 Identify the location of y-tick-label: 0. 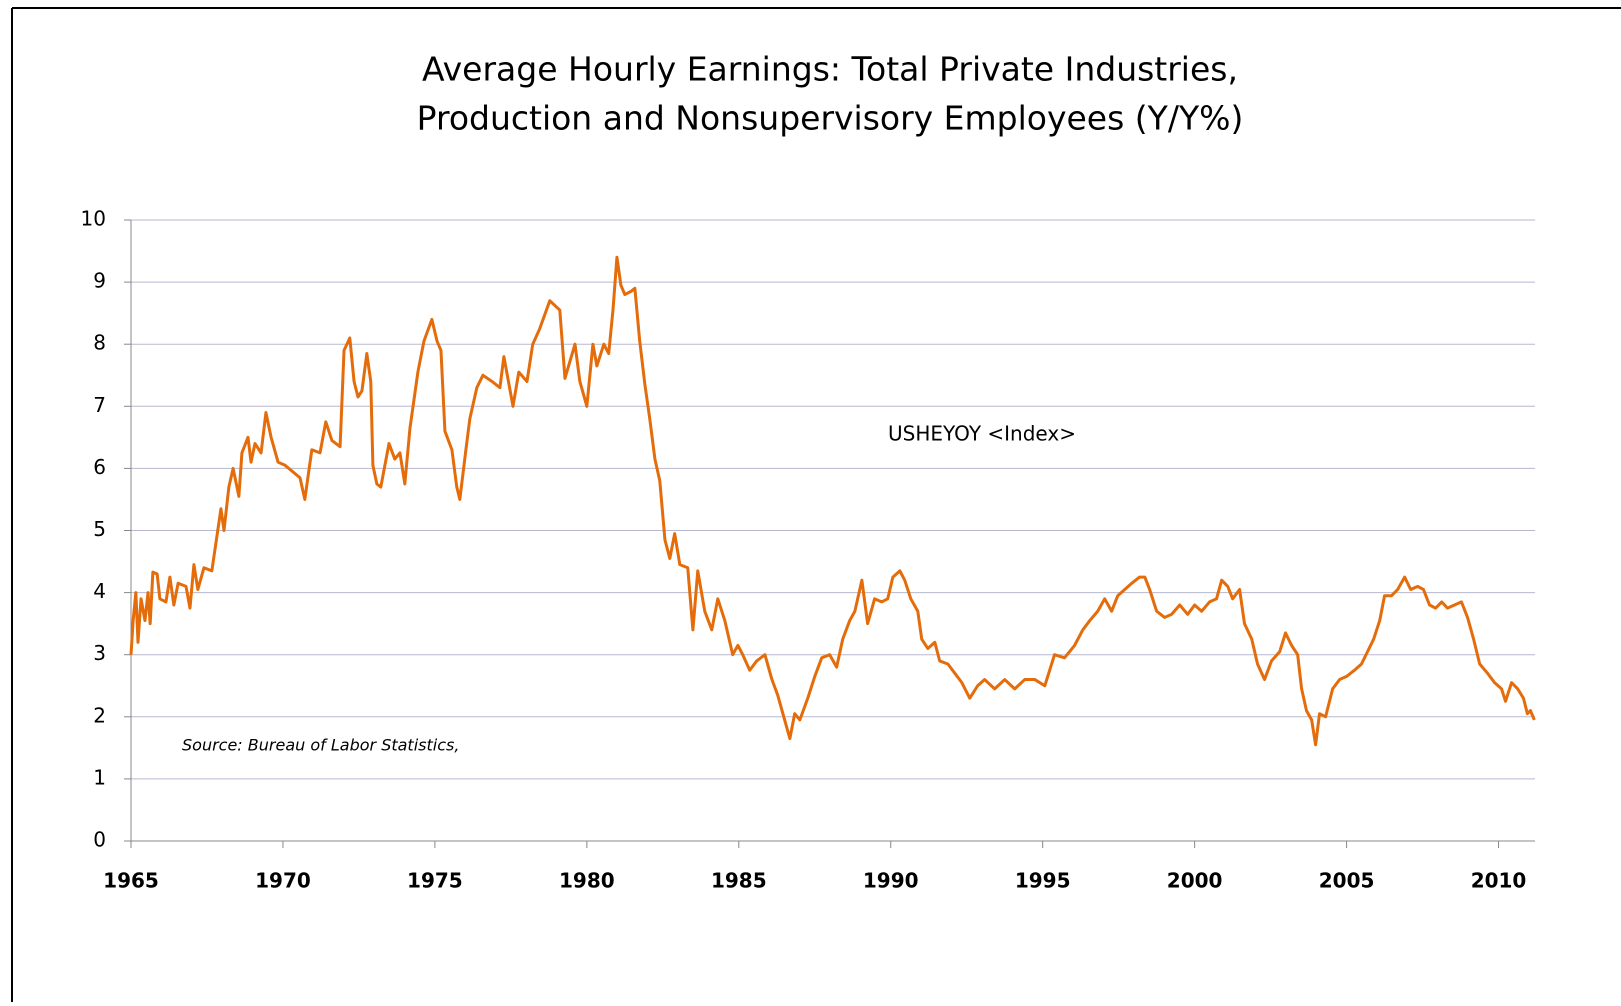
(99, 840).